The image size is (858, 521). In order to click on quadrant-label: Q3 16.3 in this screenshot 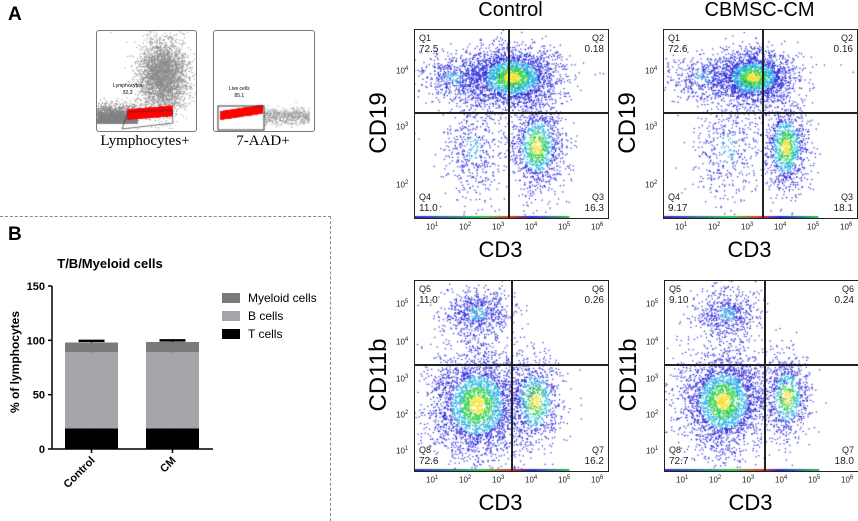, I will do `click(594, 203)`.